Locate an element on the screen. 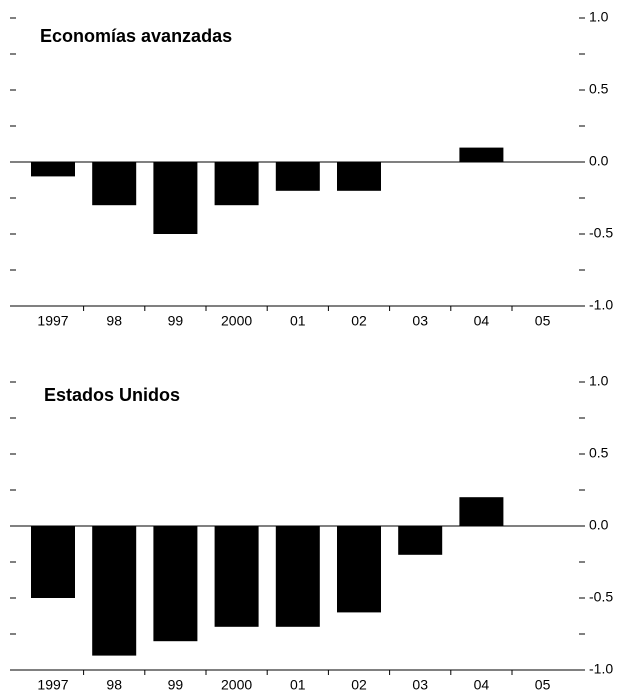 The width and height of the screenshot is (627, 697). panel-title: Economías avanzadas is located at coordinates (136, 36).